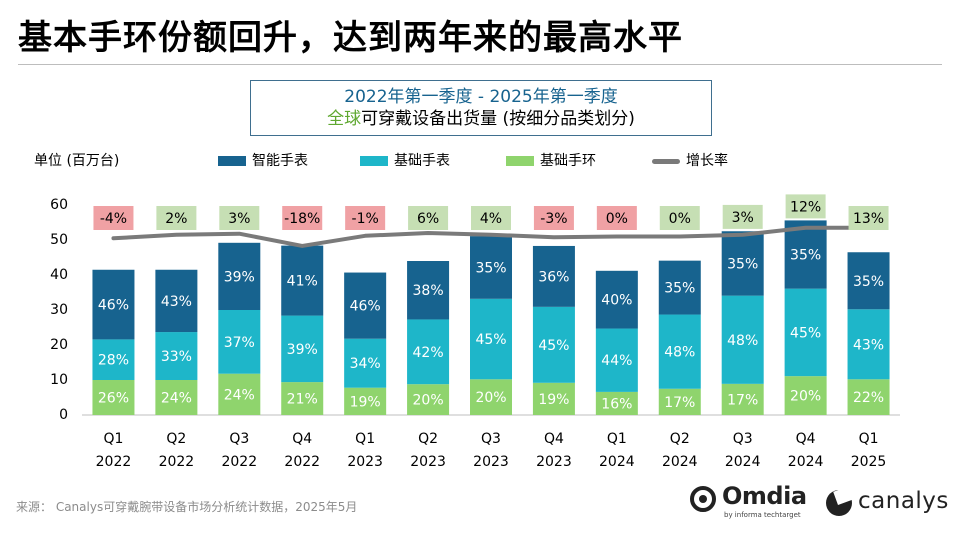 This screenshot has width=960, height=540. I want to click on growth-rate-line, so click(491, 236).